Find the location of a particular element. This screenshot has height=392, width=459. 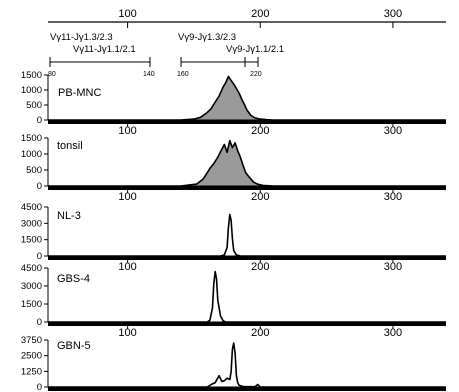

top-axis-ticks: 100 200 300 is located at coordinates (260, 18).